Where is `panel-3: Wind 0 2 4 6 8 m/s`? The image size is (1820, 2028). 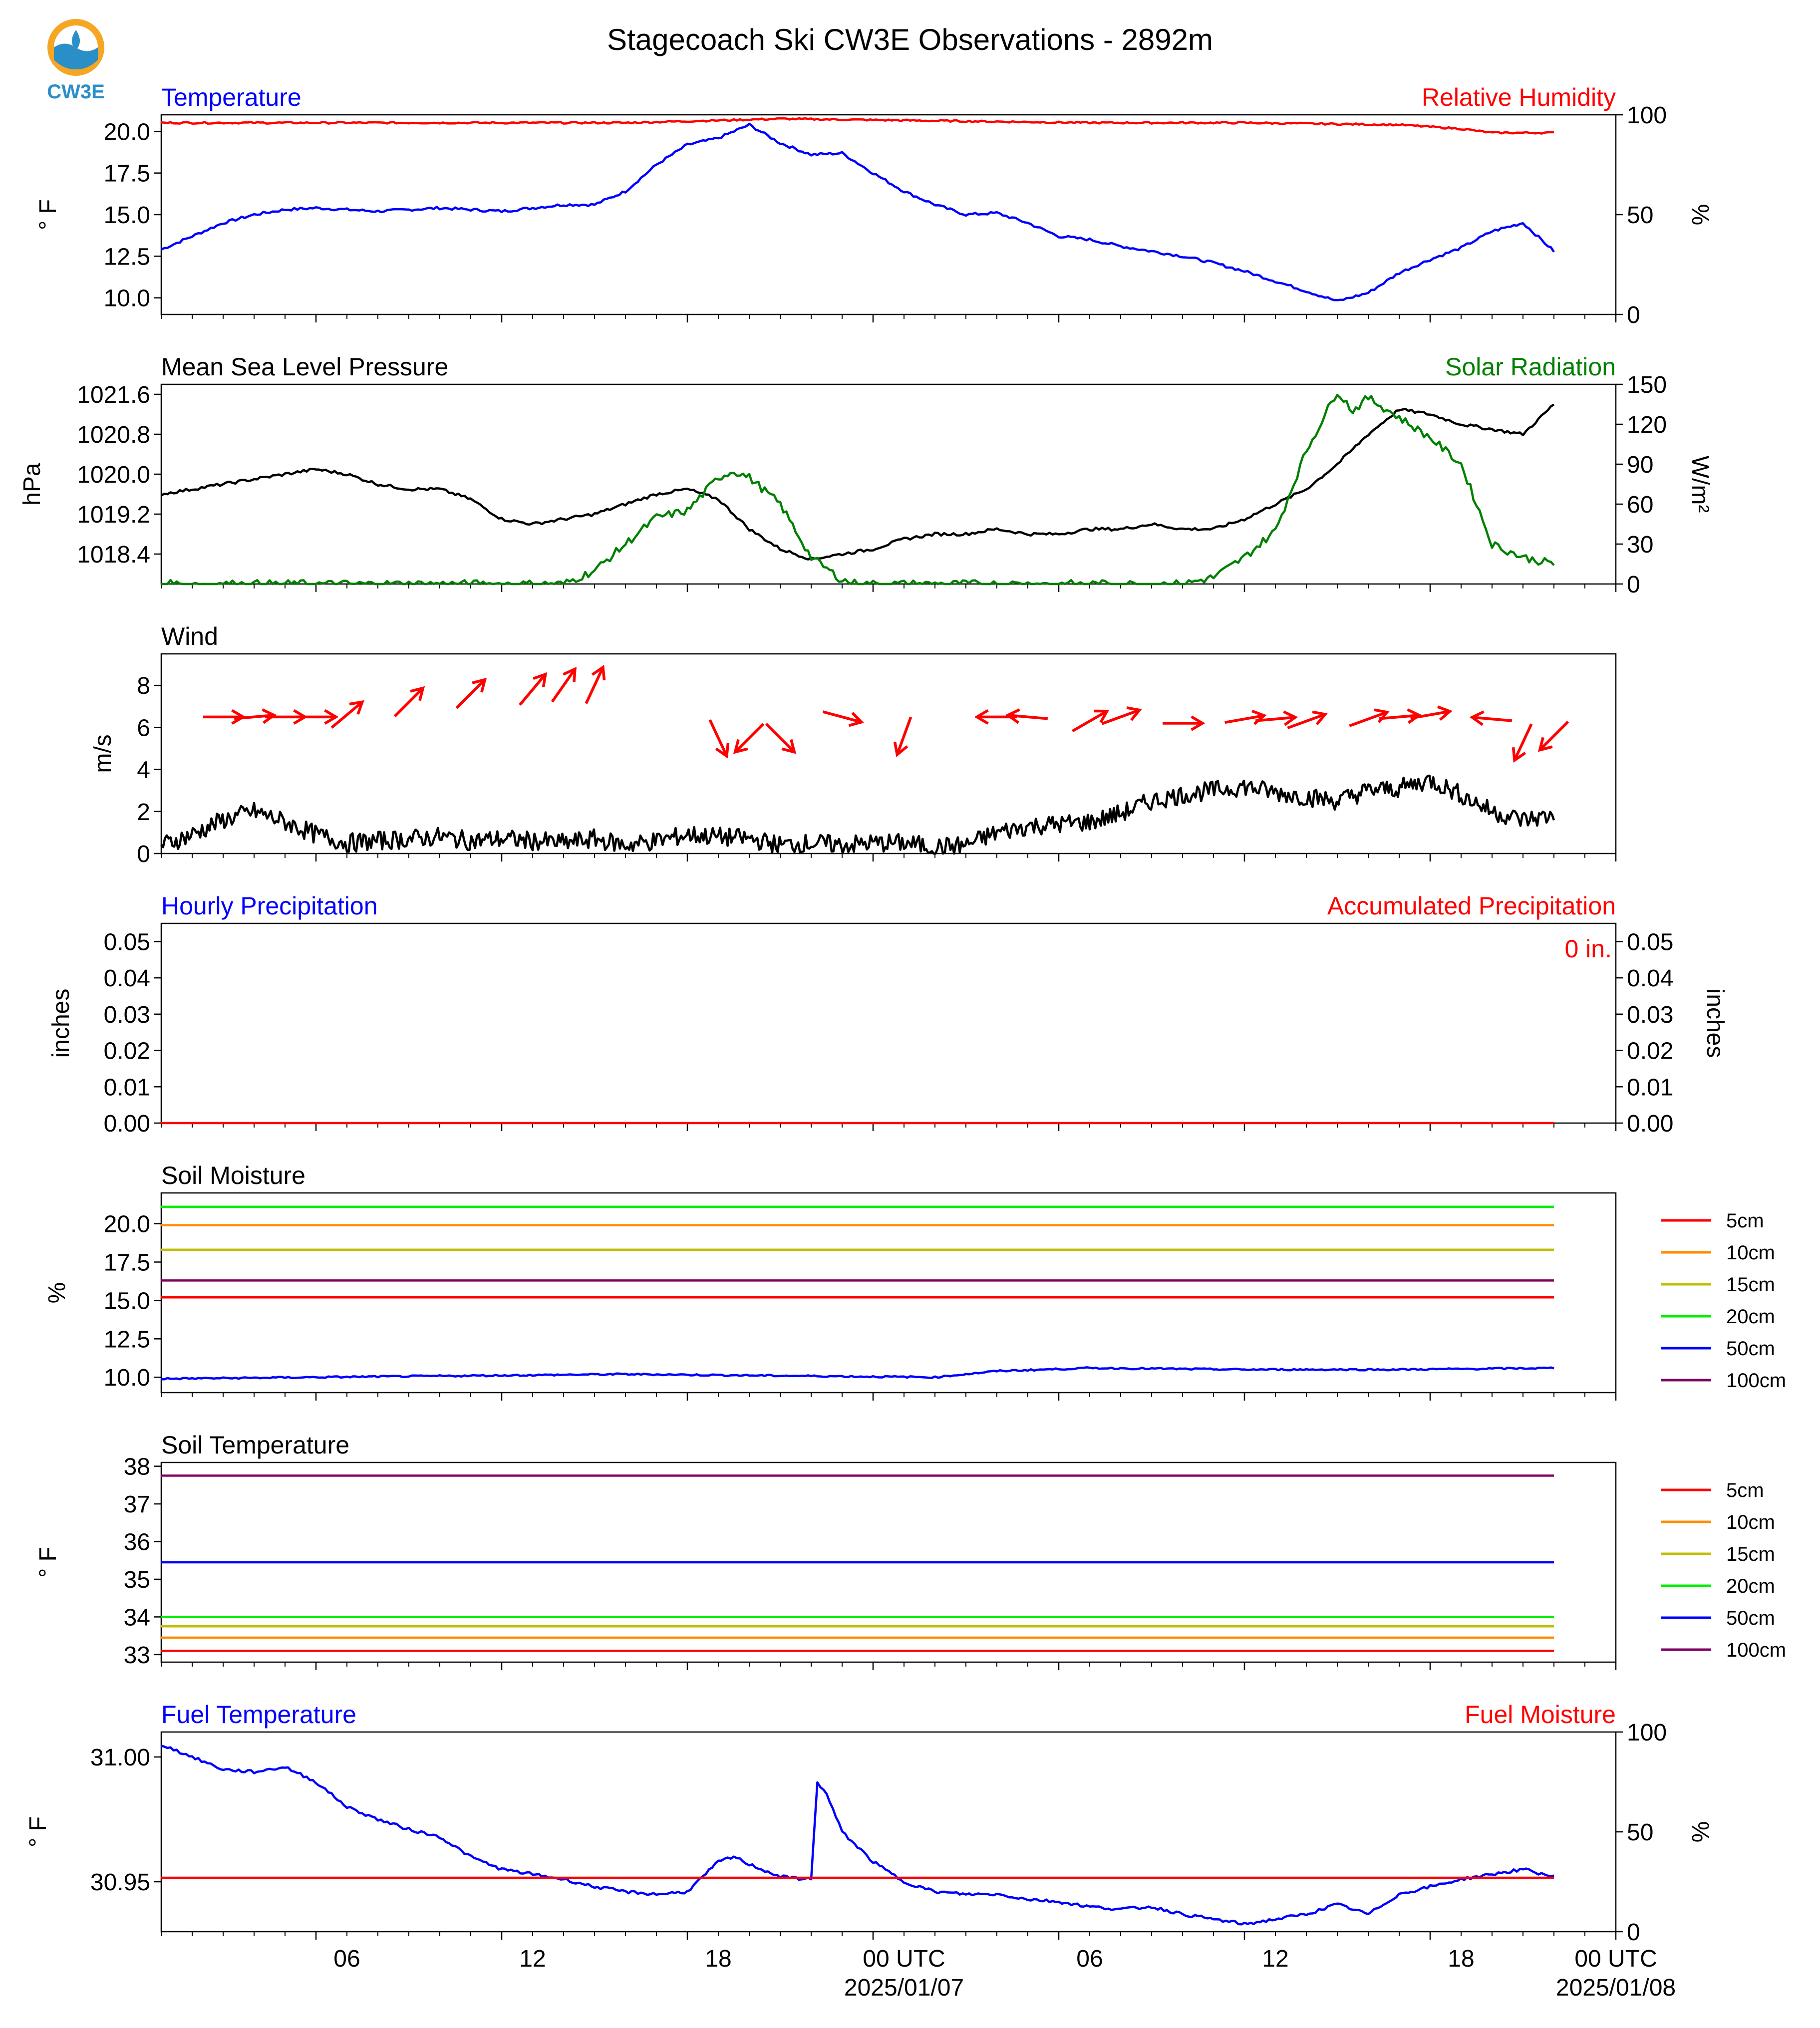 panel-3: Wind 0 2 4 6 8 m/s is located at coordinates (853, 745).